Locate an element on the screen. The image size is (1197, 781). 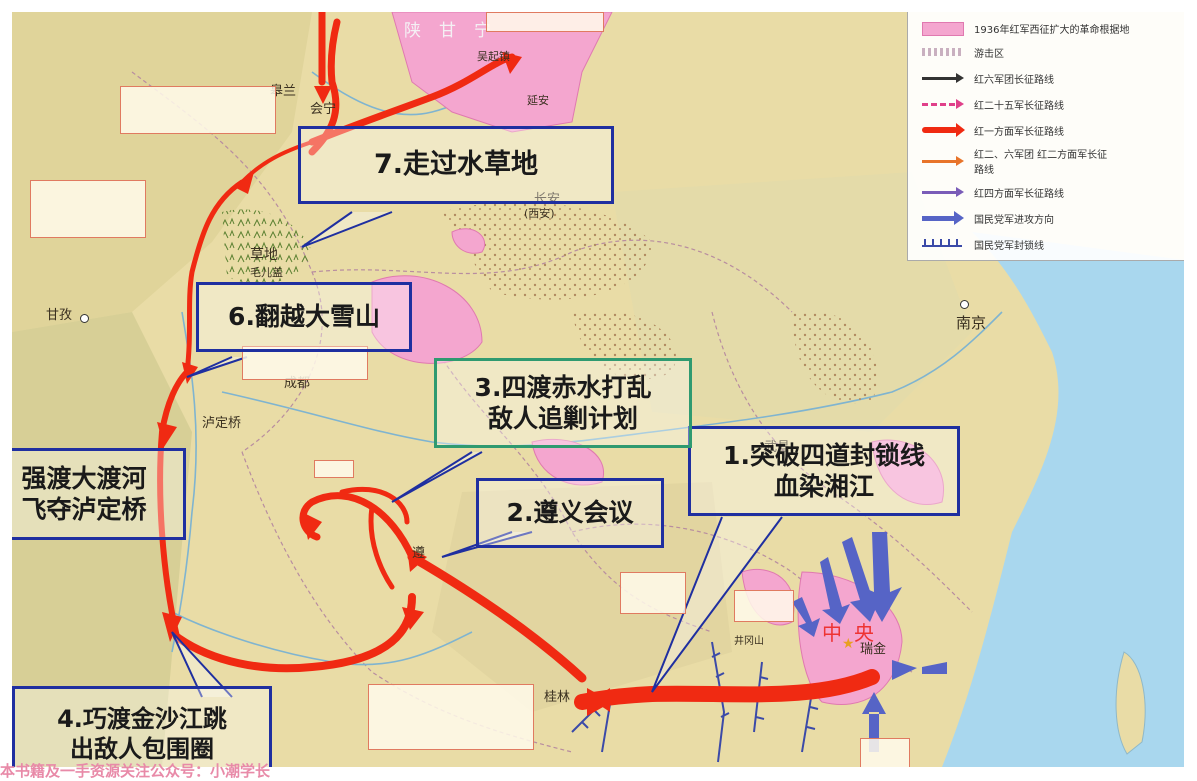
legend-row: 国民党军封锁线 is located at coordinates (981, 244).